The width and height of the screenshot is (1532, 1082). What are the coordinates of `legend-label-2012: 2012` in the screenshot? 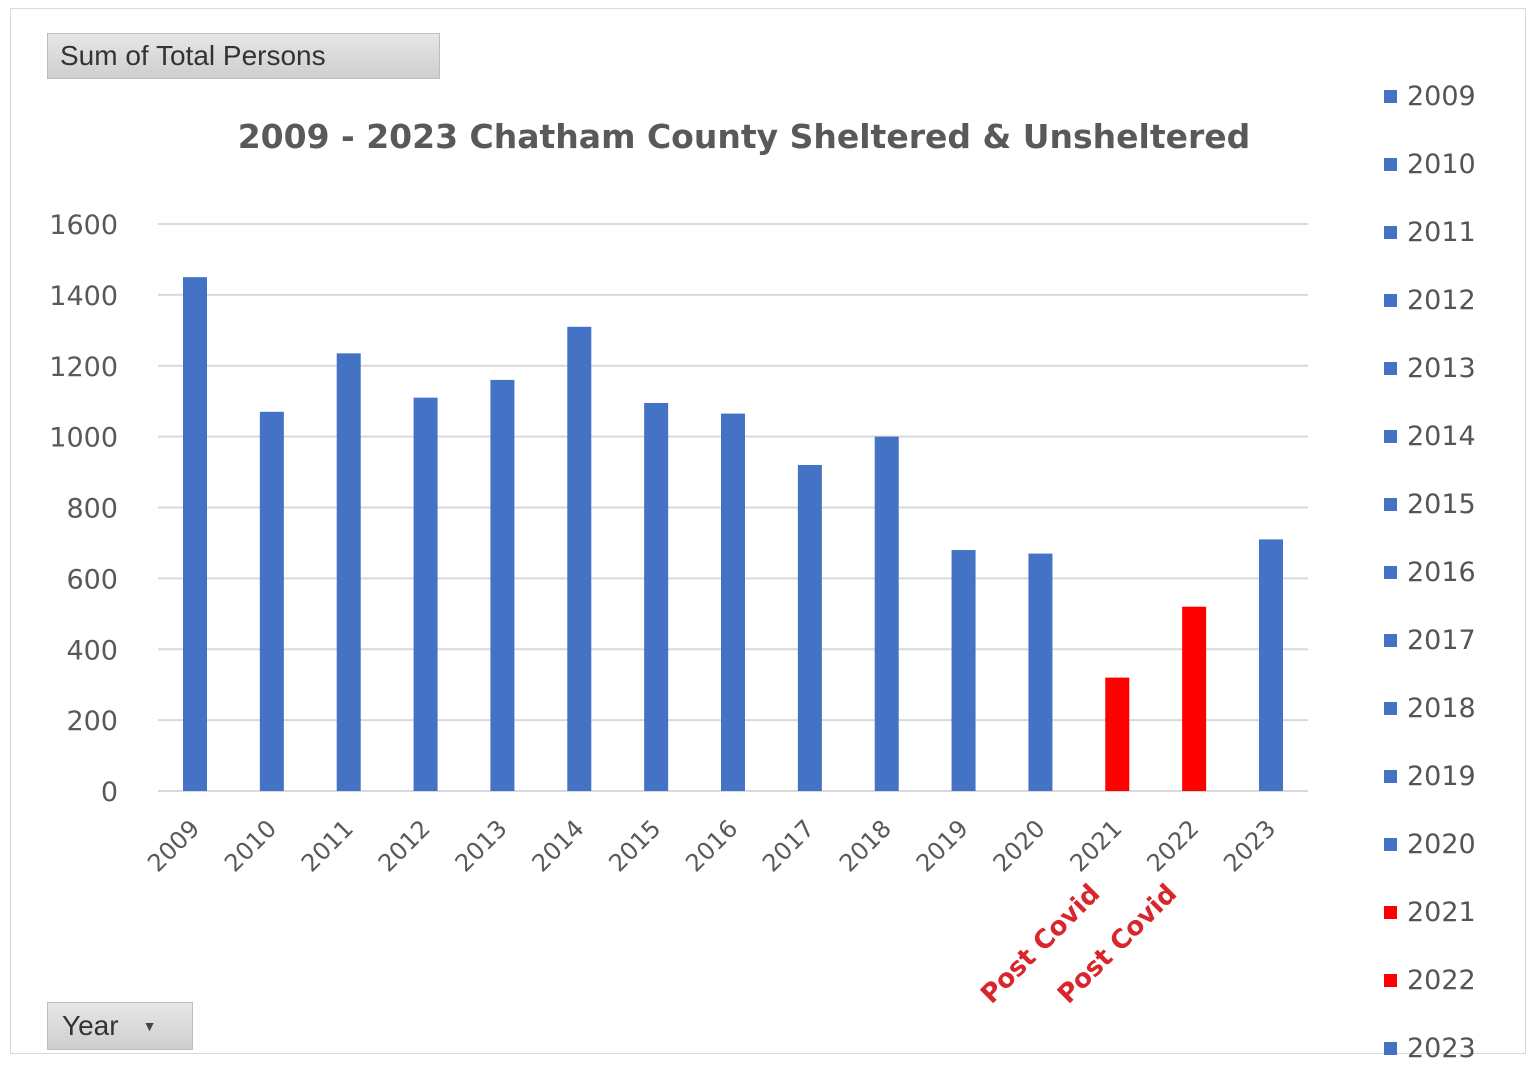 It's located at (1441, 300).